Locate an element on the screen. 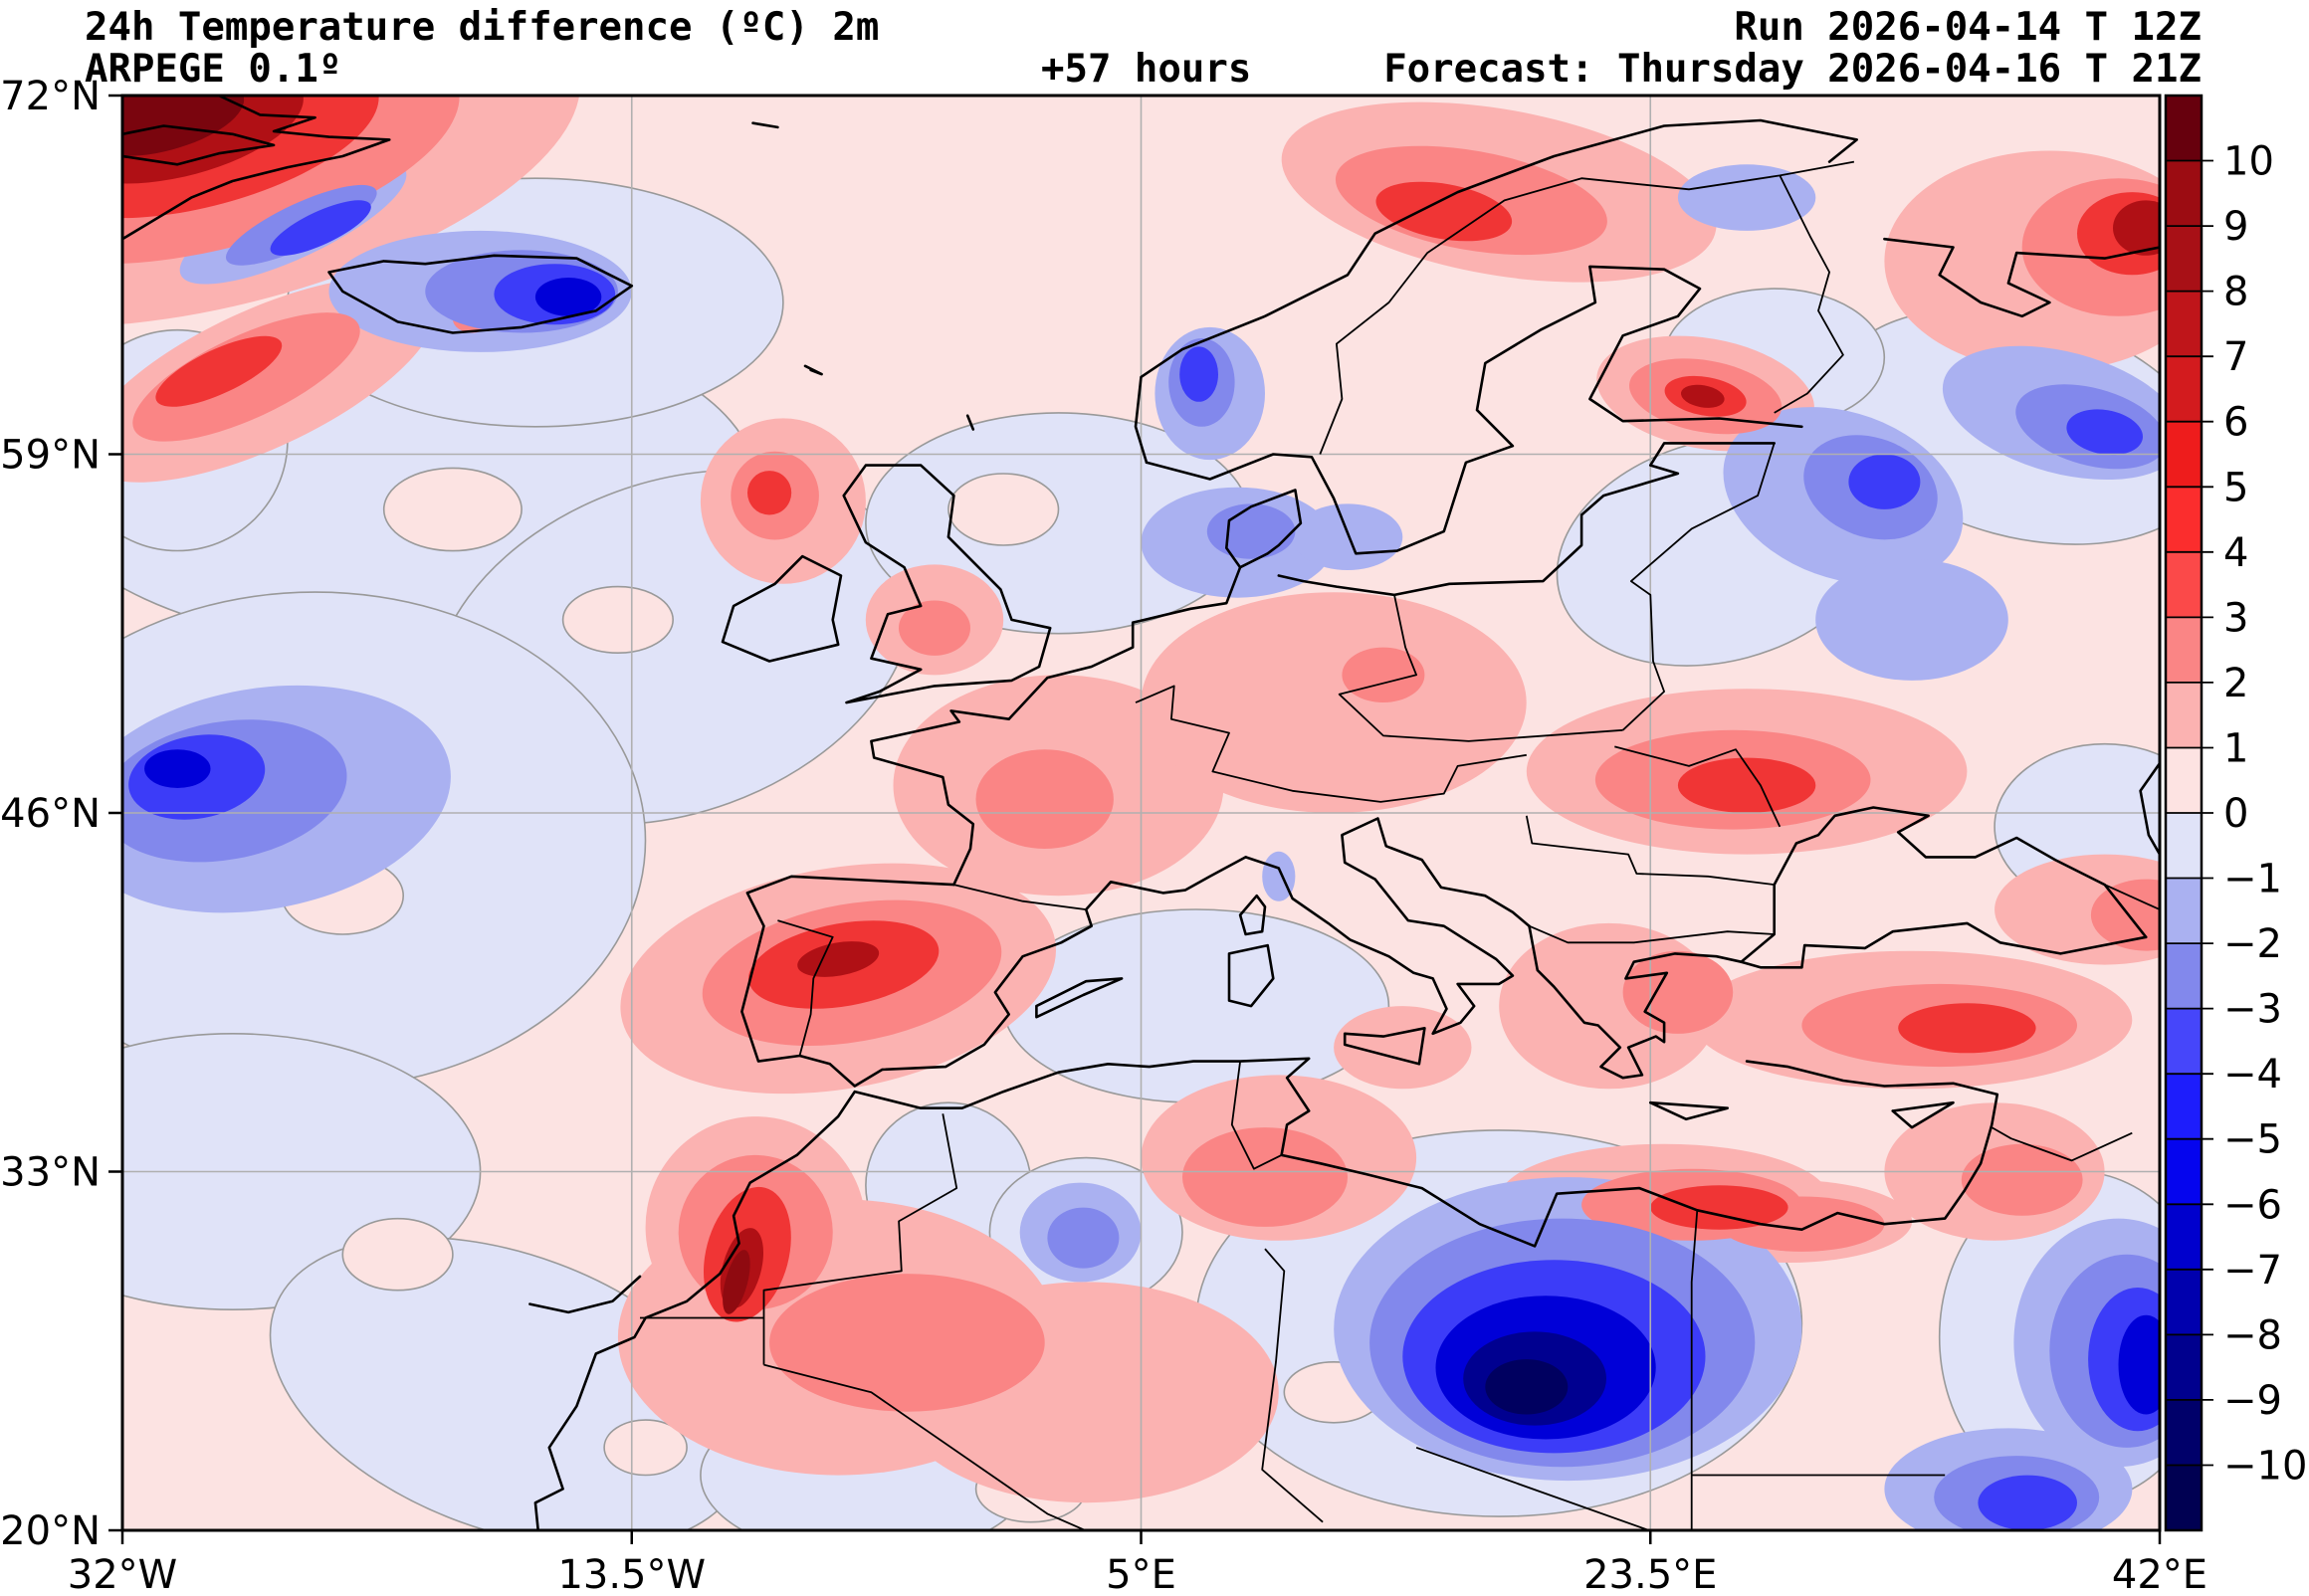  x-axis-tick-label: 32°W is located at coordinates (122, 1574).